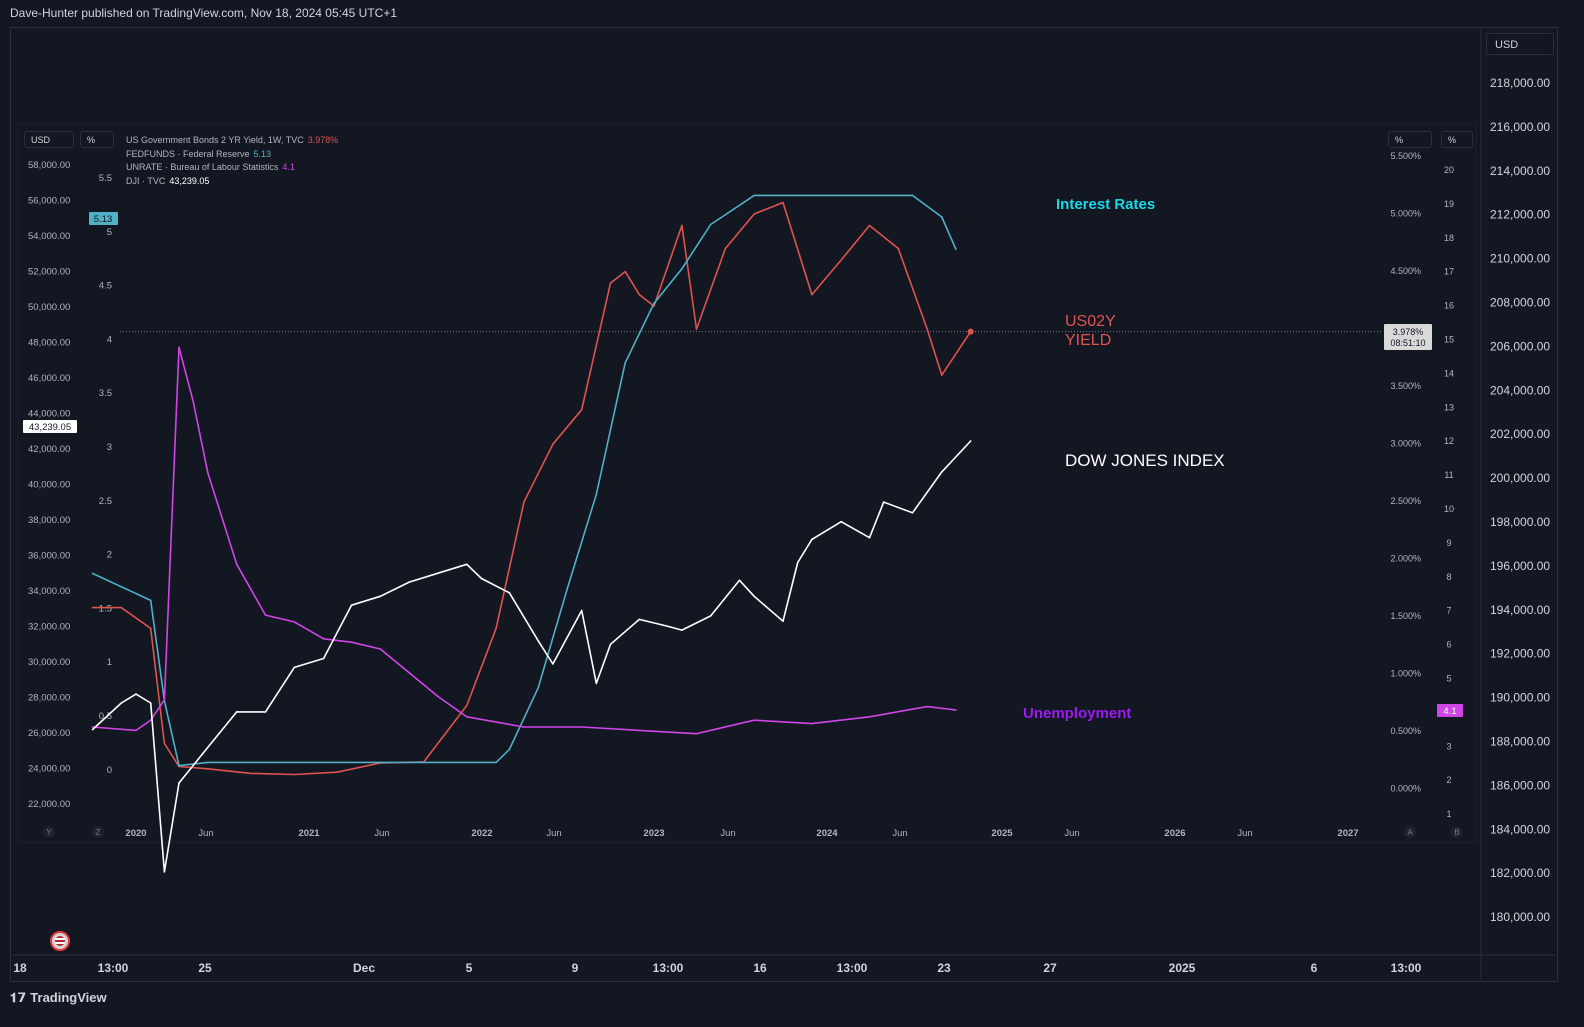 This screenshot has height=1027, width=1584. I want to click on yield-axis-tick: 5.500%, so click(1405, 156).